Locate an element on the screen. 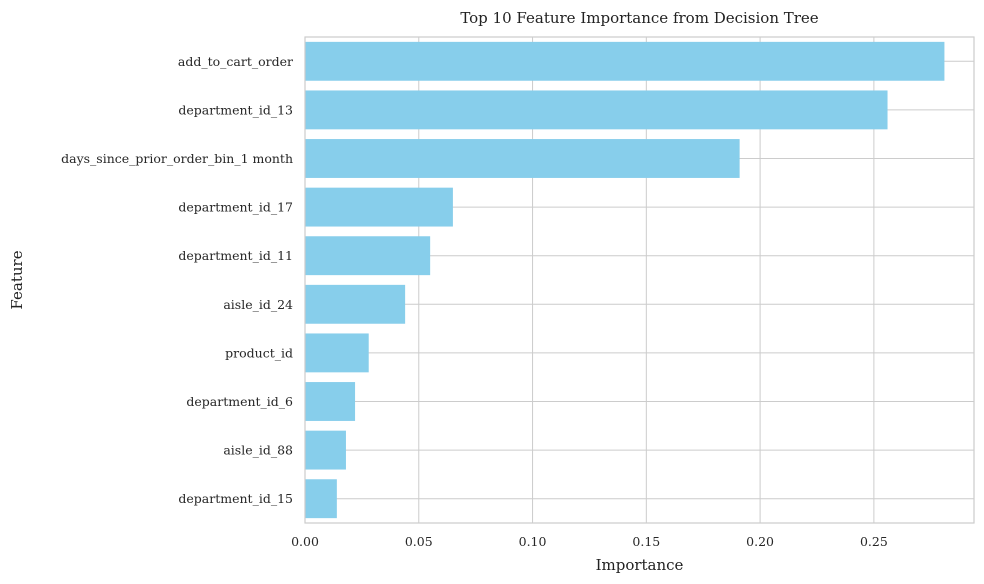  y-axis-label: Feature is located at coordinates (17, 279).